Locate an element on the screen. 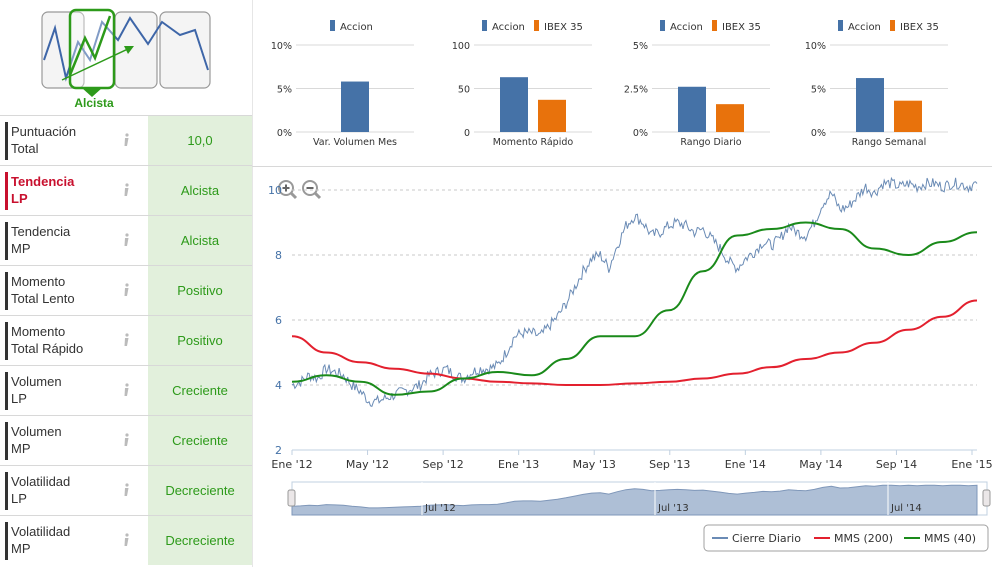 This screenshot has width=992, height=567. score-row-7: Volumen MP Creciente is located at coordinates (126, 440).